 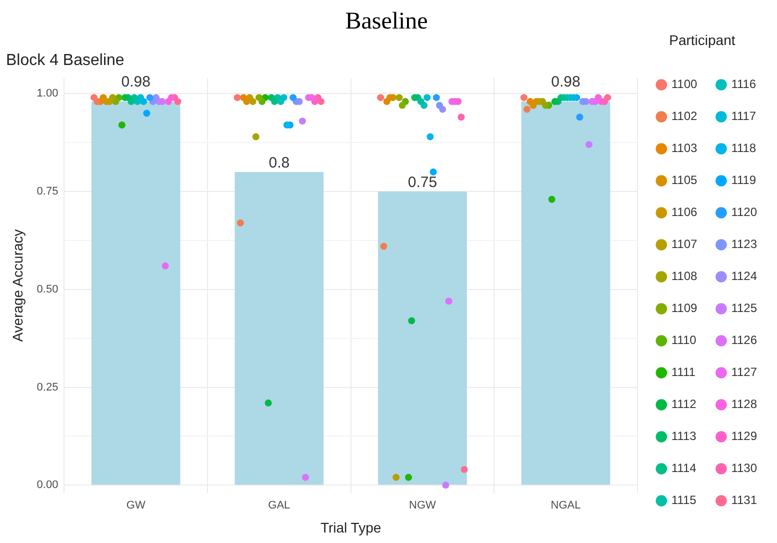 What do you see at coordinates (684, 116) in the screenshot?
I see `legend-label: 1102` at bounding box center [684, 116].